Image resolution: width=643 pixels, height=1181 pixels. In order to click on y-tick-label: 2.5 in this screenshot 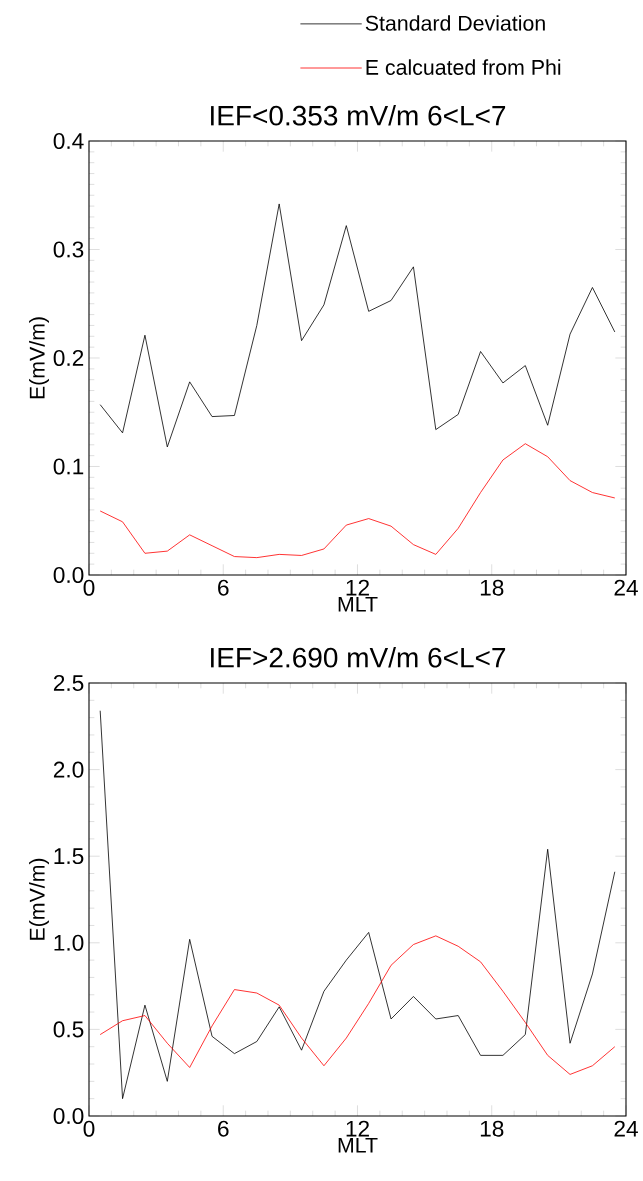, I will do `click(68, 683)`.